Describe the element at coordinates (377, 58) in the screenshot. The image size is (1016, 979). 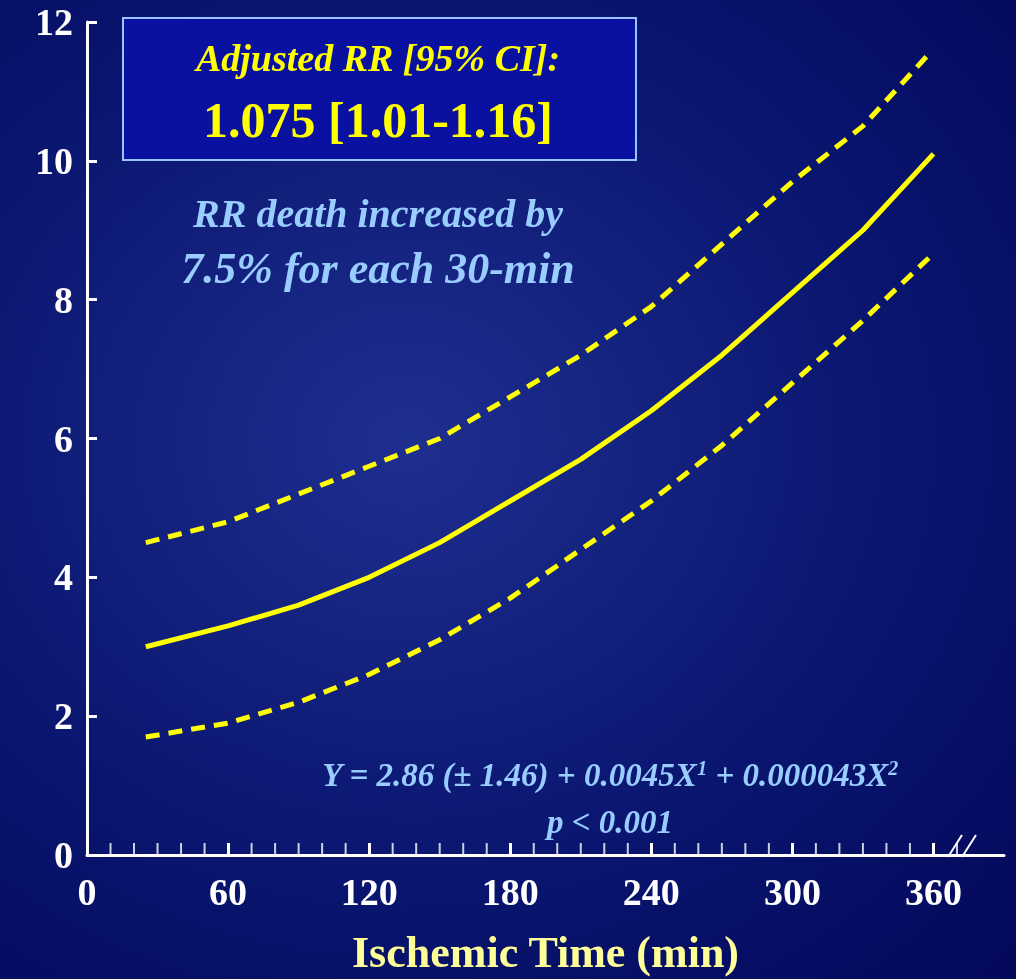
I see `annotation: Adjusted RR [95% CI]:` at that location.